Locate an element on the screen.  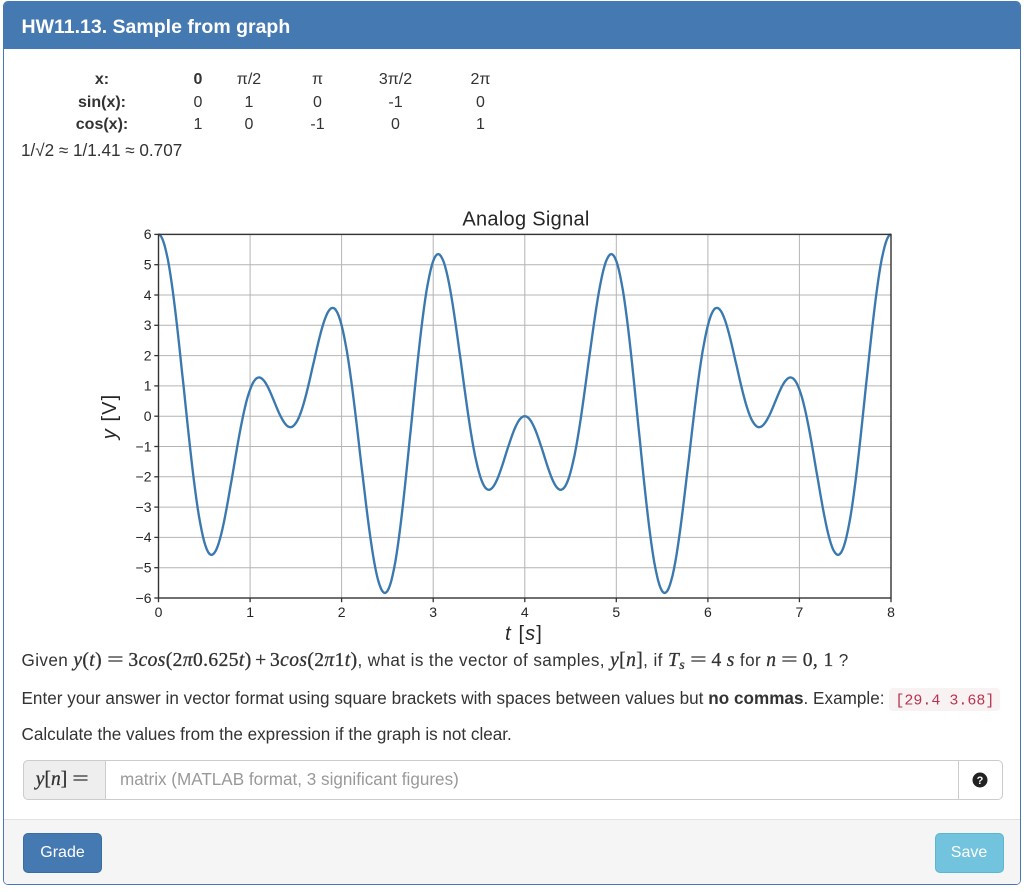
svg-text: Analog Signal is located at coordinates (525, 220).